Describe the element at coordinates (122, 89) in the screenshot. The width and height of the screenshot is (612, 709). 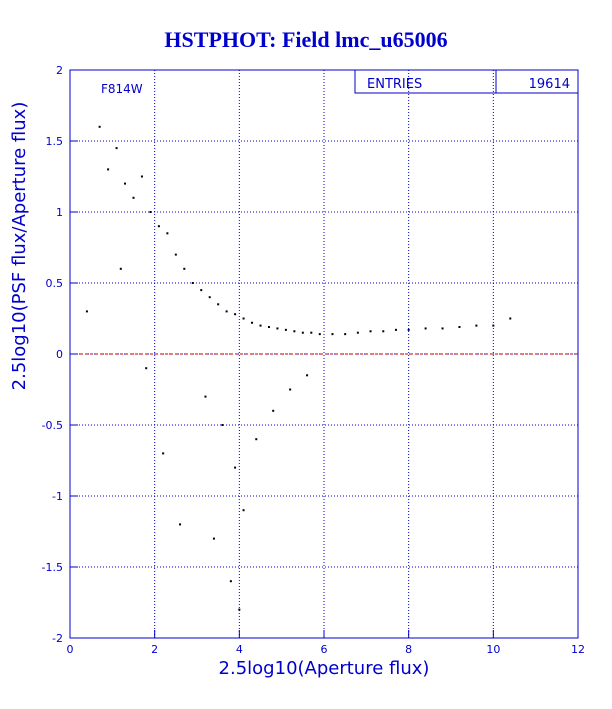
I see `filter-label: F814W` at that location.